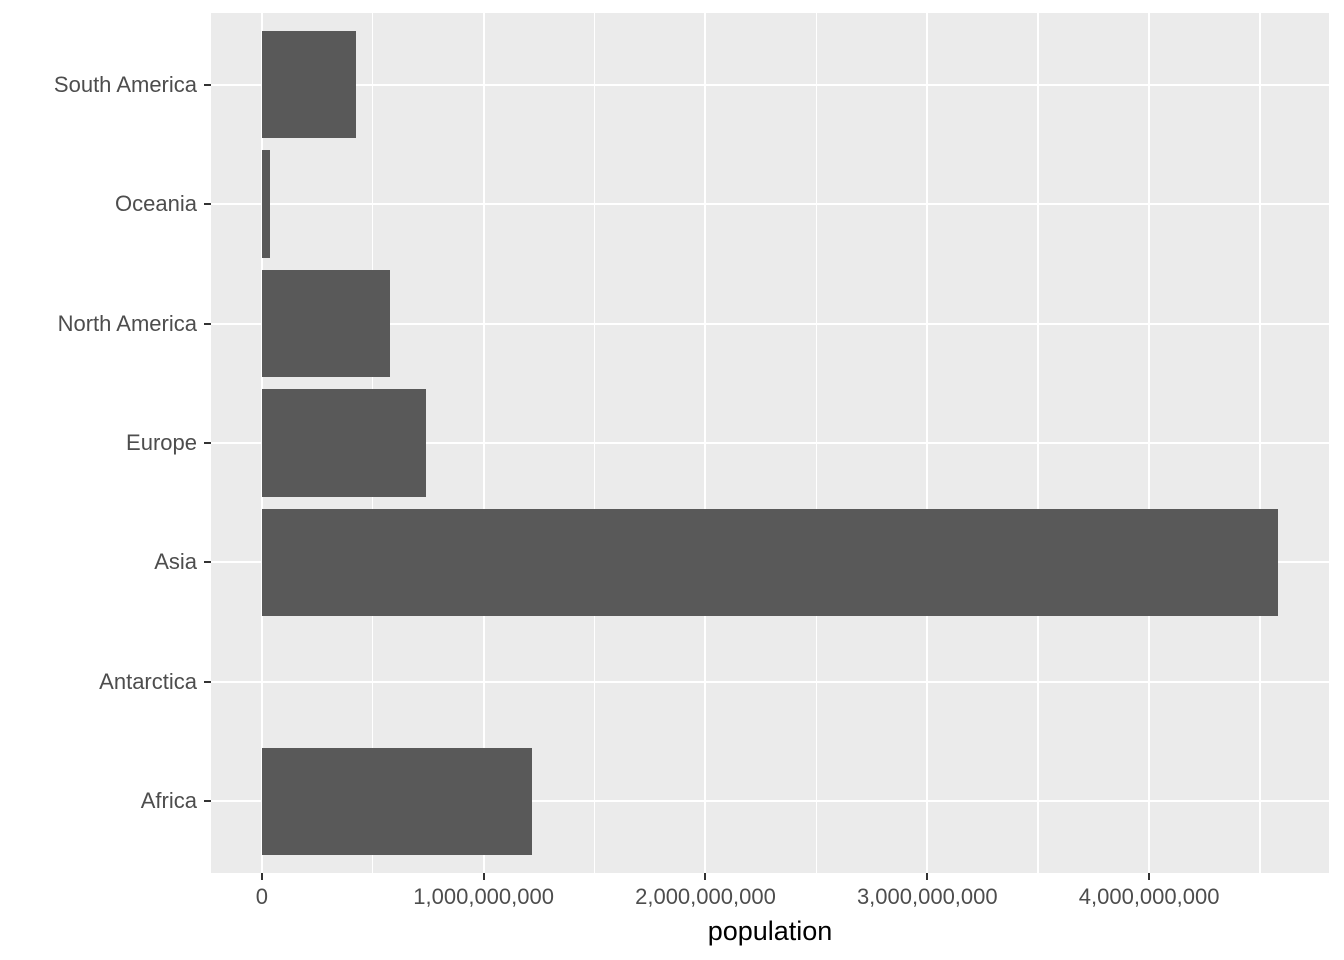 Image resolution: width=1344 pixels, height=960 pixels. What do you see at coordinates (207, 443) in the screenshot?
I see `y-tick-europe` at bounding box center [207, 443].